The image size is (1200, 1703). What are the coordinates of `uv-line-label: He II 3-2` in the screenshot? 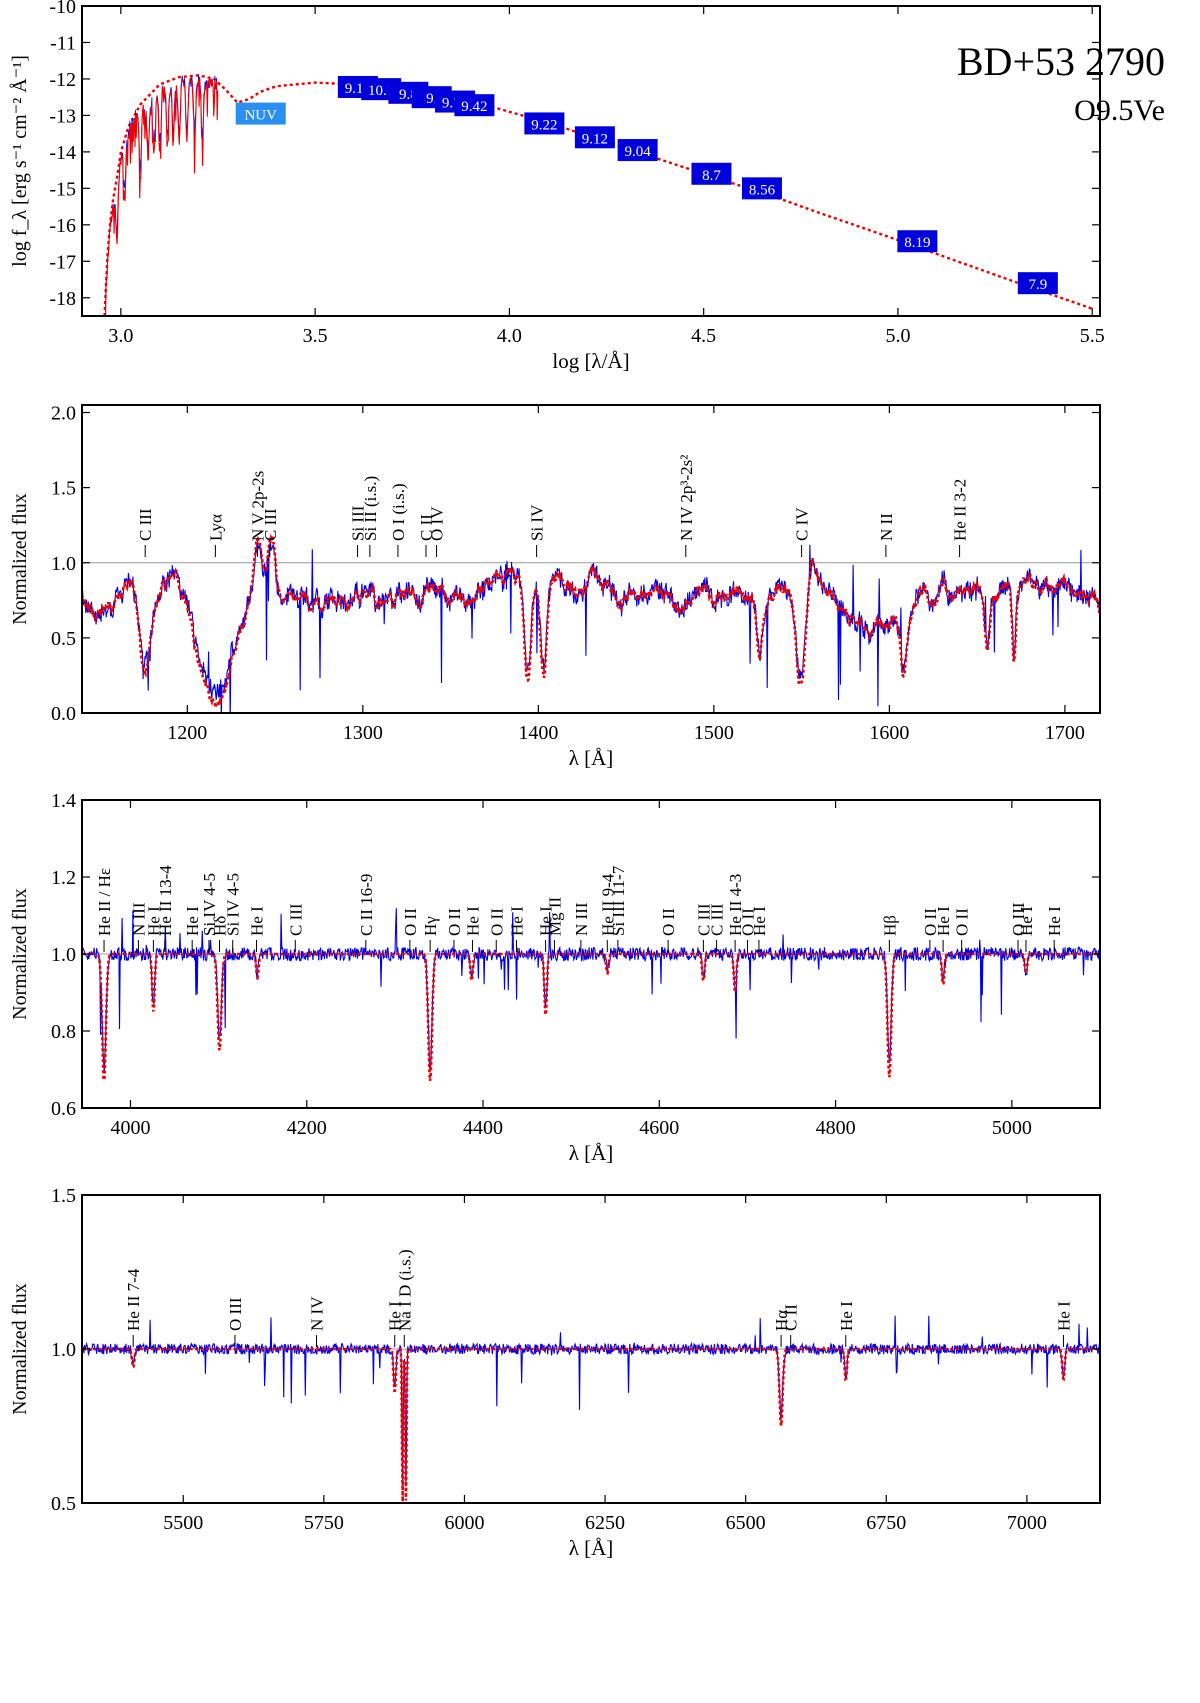 It's located at (960, 510).